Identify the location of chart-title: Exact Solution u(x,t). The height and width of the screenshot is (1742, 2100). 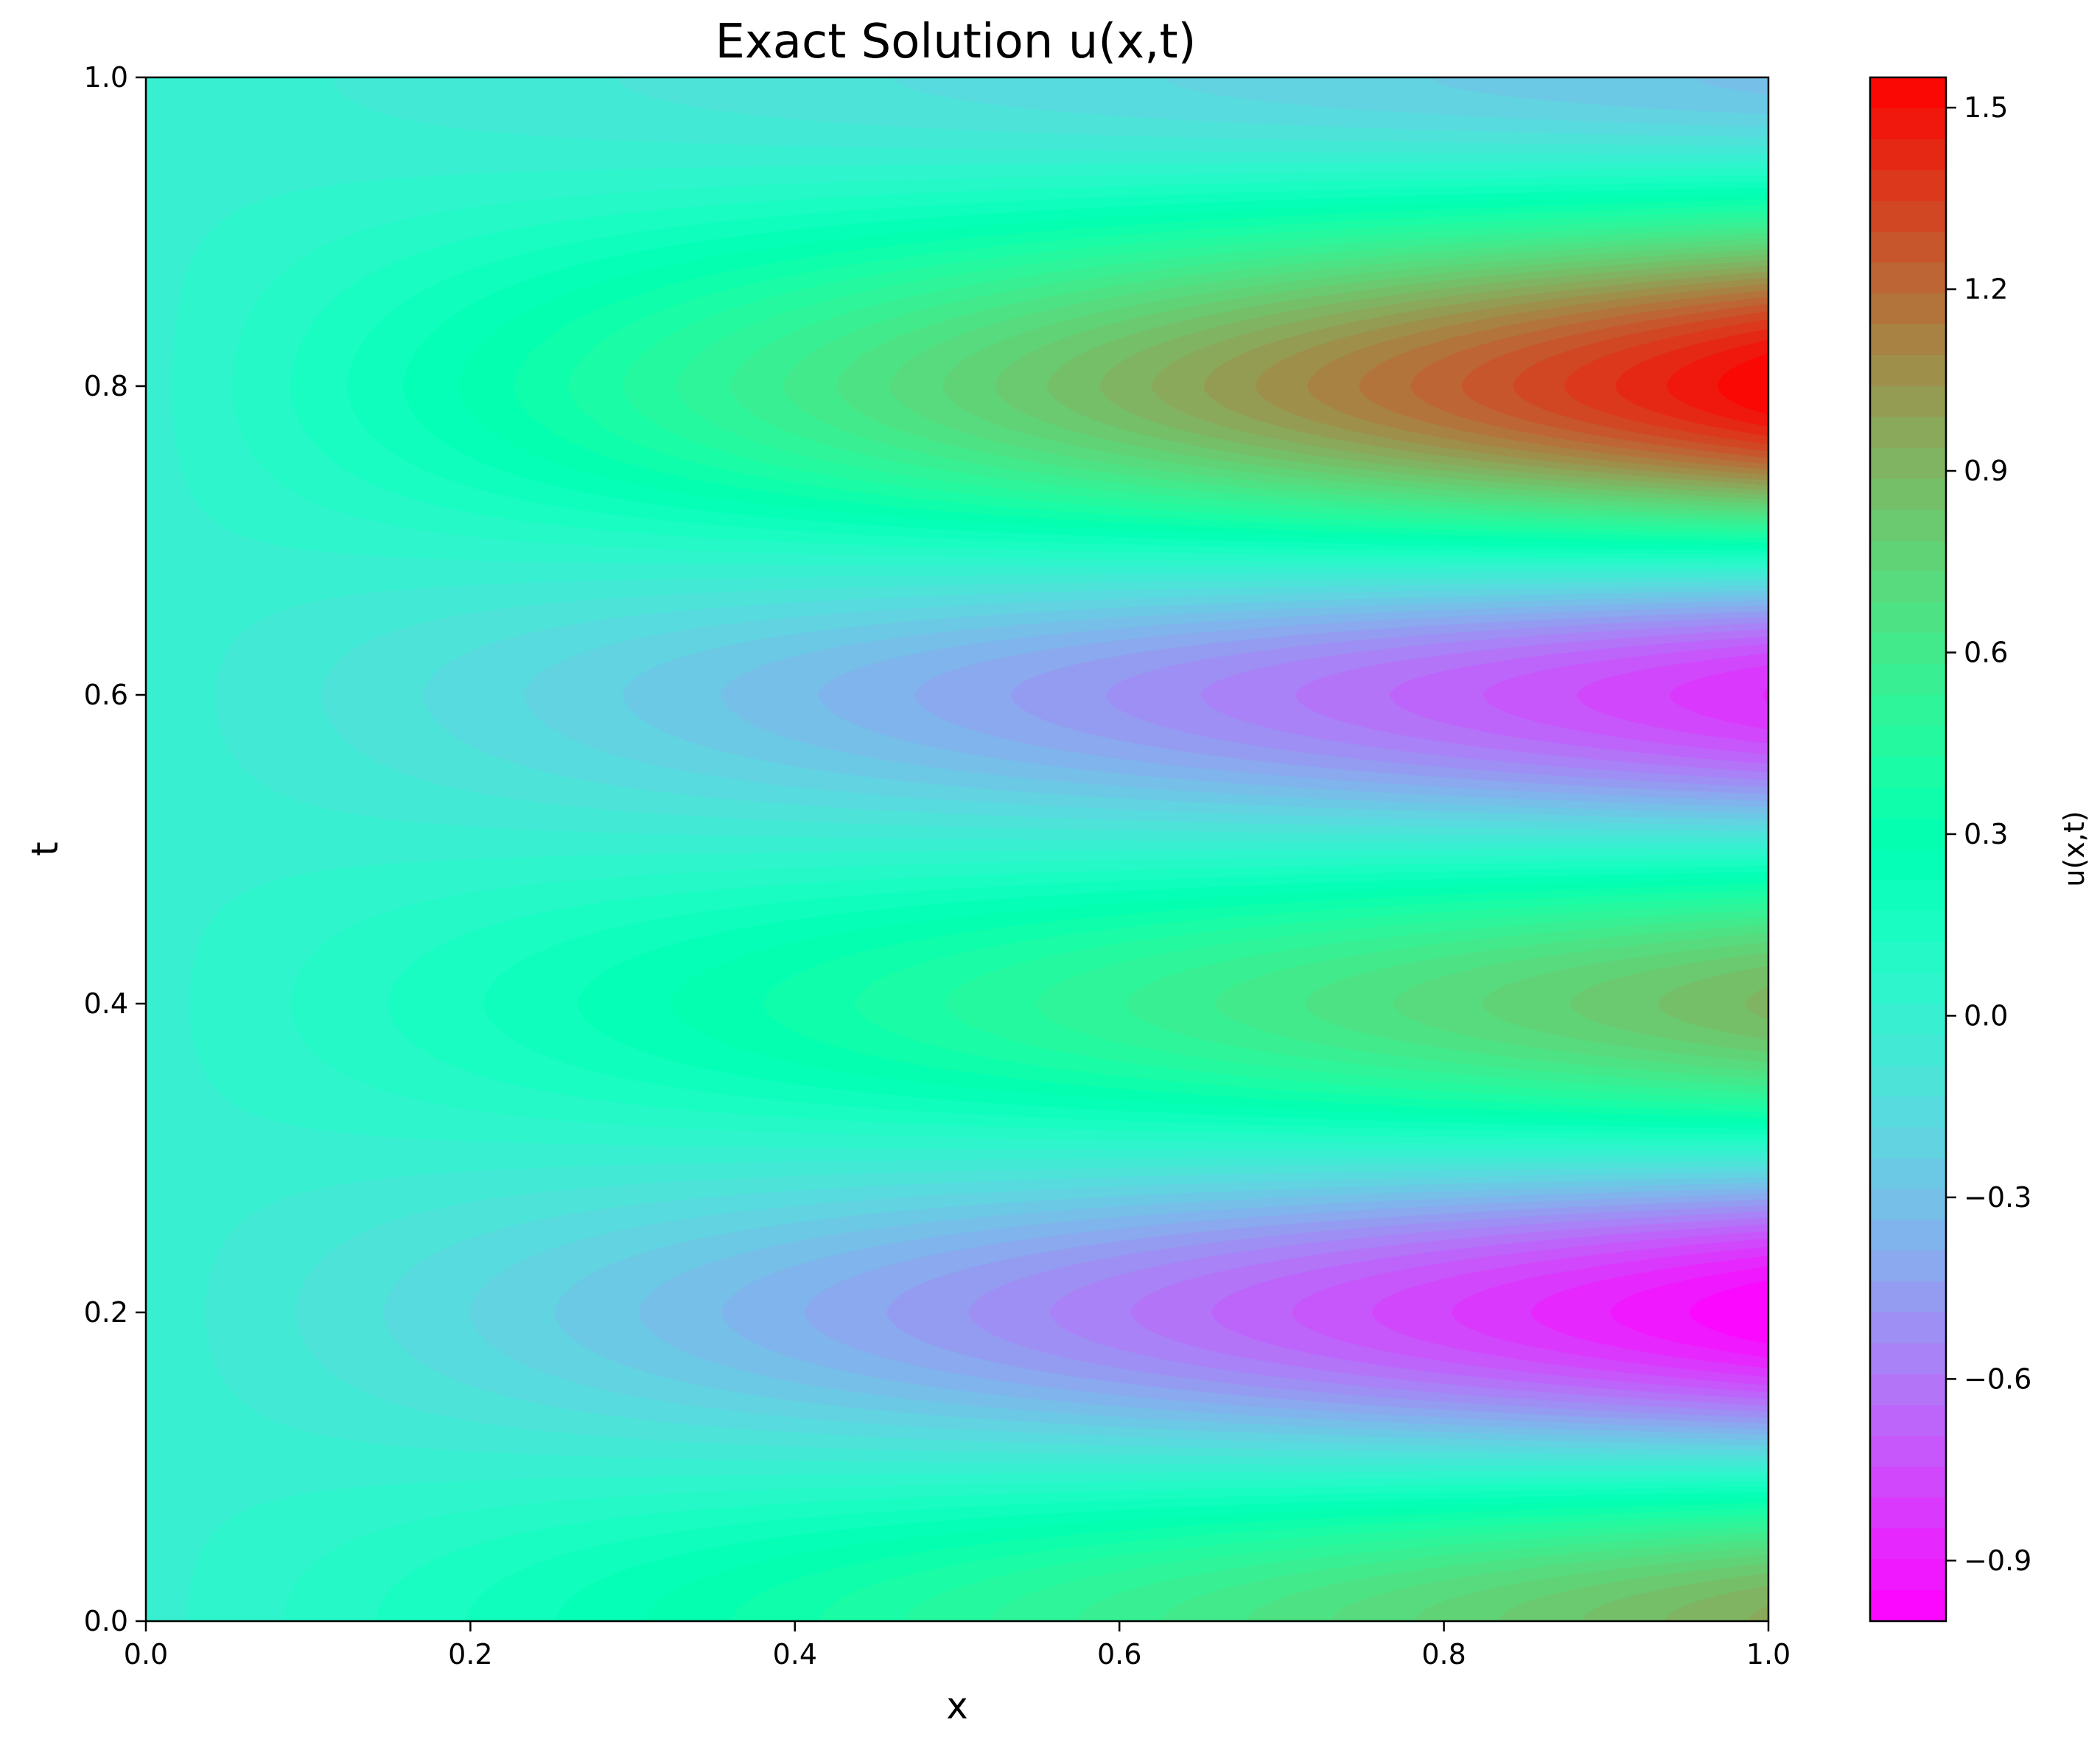
(955, 42).